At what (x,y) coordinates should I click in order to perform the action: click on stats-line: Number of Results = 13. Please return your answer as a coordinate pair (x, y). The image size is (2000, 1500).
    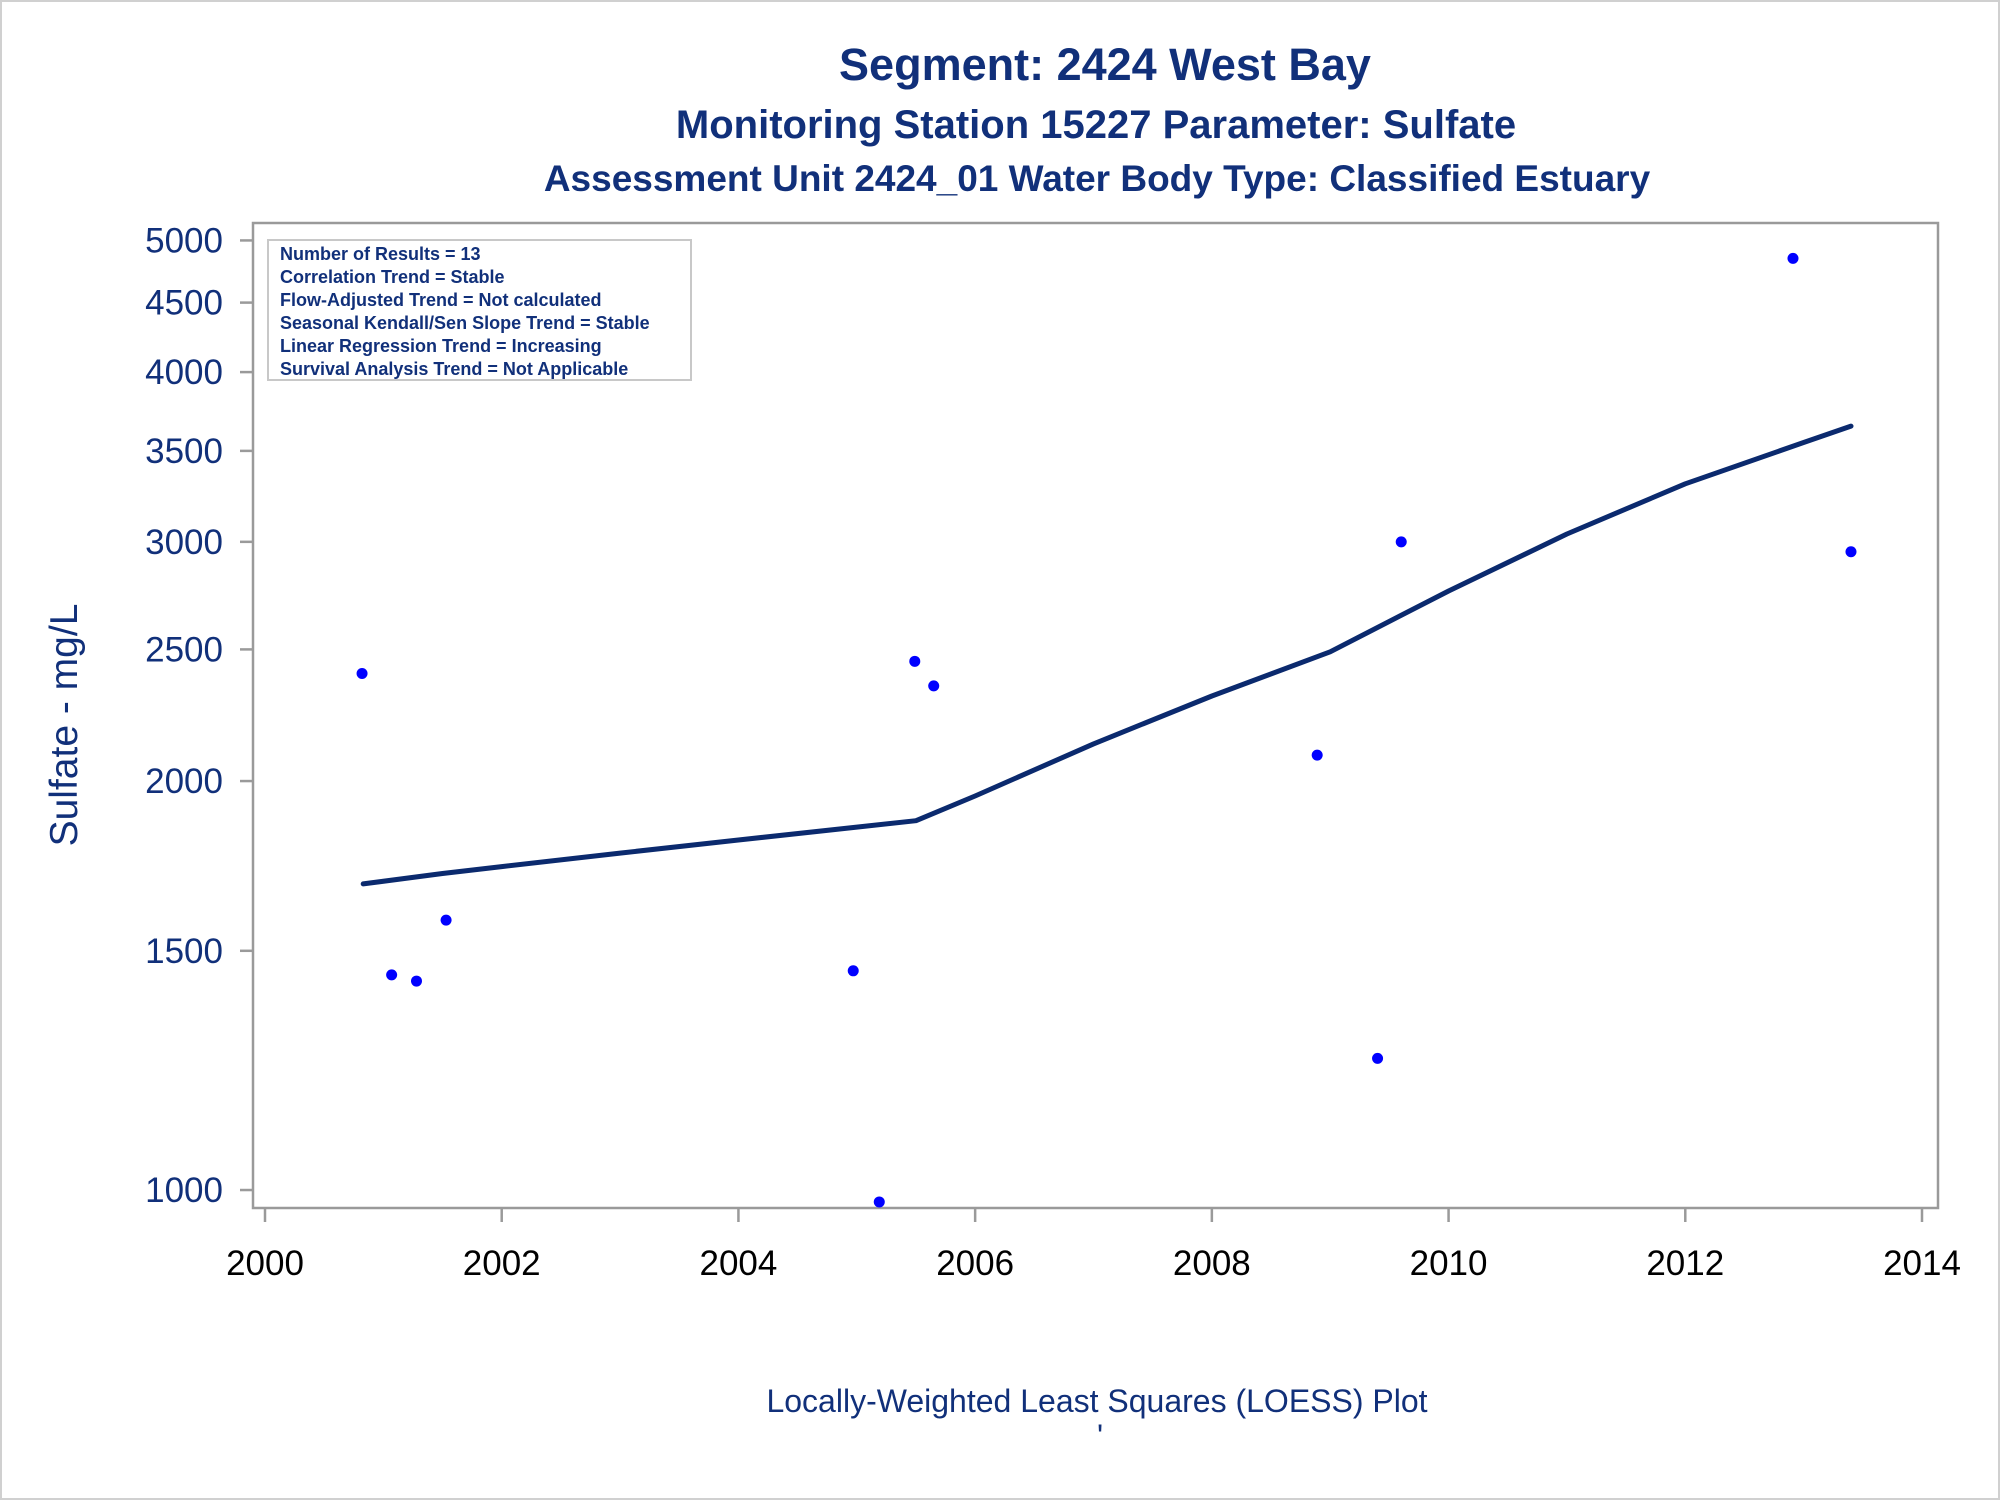
    Looking at the image, I should click on (380, 254).